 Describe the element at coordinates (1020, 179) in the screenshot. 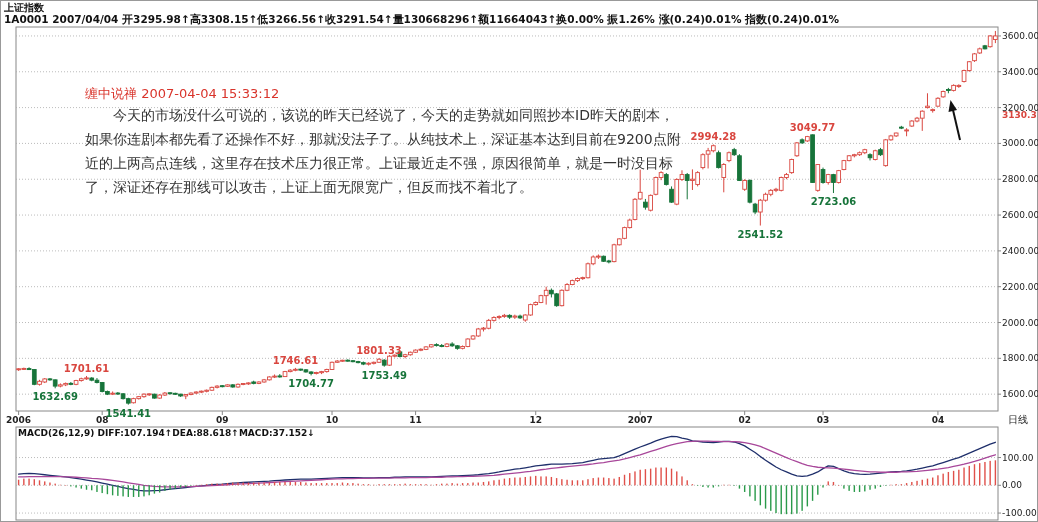

I see `y-tick-label: 2800.00` at that location.